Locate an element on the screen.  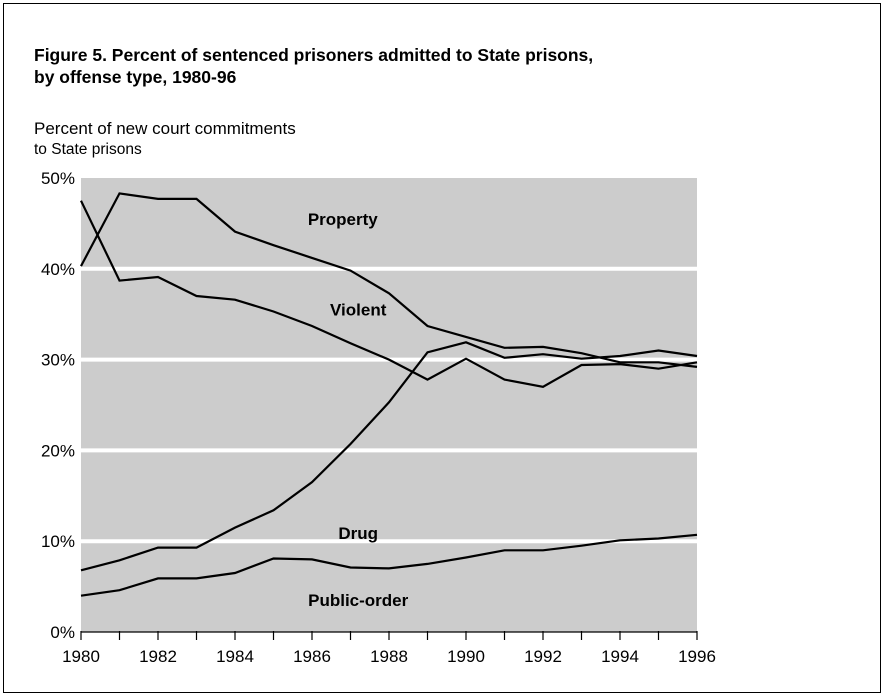
series-label-public-order: Public-order is located at coordinates (358, 600).